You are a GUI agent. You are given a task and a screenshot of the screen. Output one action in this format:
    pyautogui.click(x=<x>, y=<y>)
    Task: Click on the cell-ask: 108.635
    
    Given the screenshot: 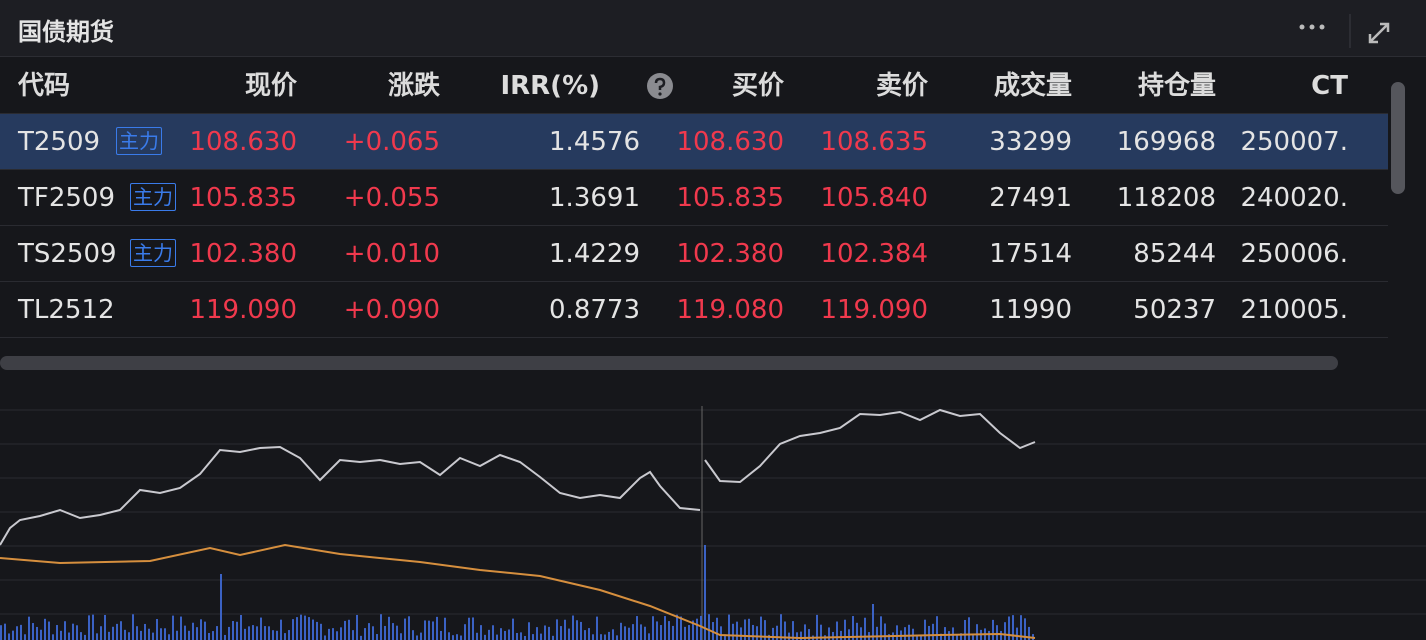 What is the action you would take?
    pyautogui.click(x=874, y=142)
    